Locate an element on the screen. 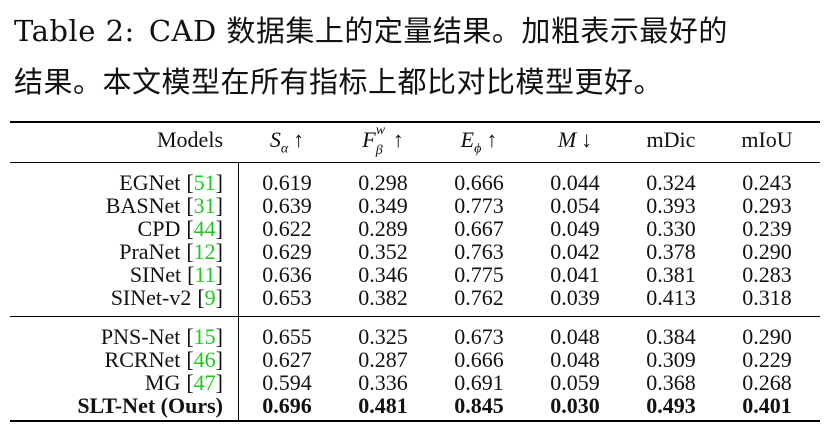  row-label: PNS-Net15 is located at coordinates (116, 336).